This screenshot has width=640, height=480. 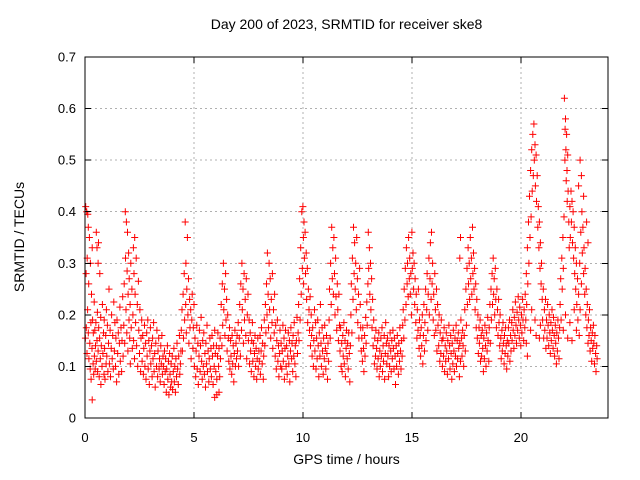 What do you see at coordinates (346, 459) in the screenshot?
I see `x-axis-label: GPS time / hours` at bounding box center [346, 459].